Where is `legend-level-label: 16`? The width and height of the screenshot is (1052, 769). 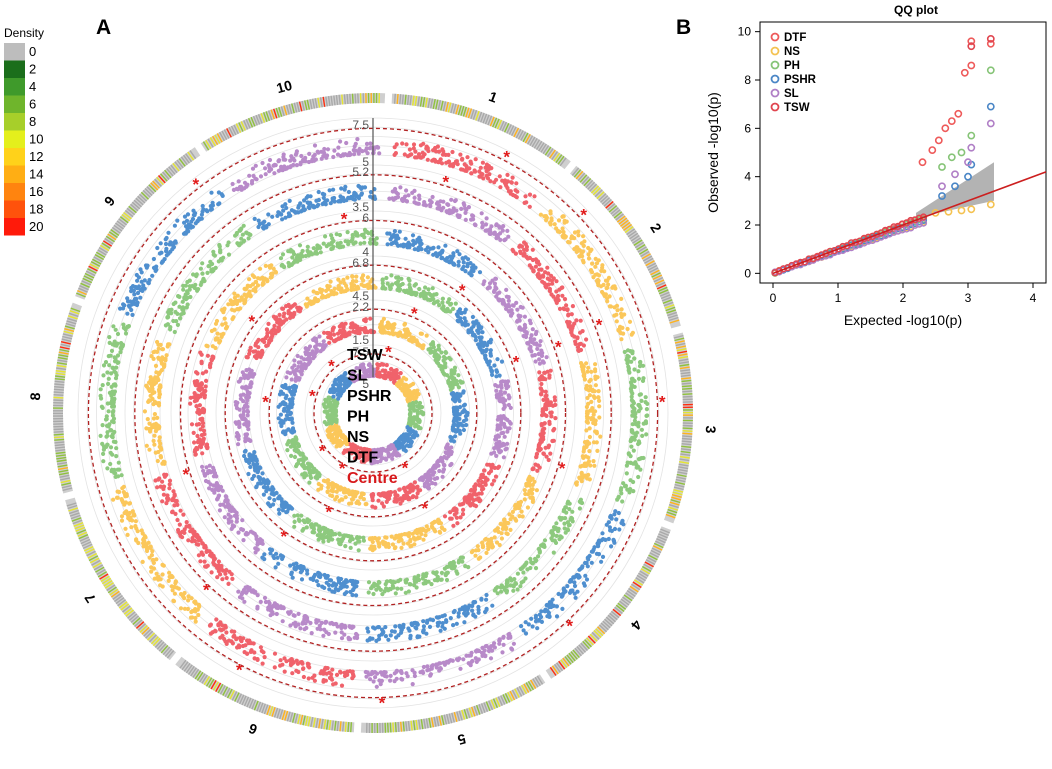 legend-level-label: 16 is located at coordinates (36, 191).